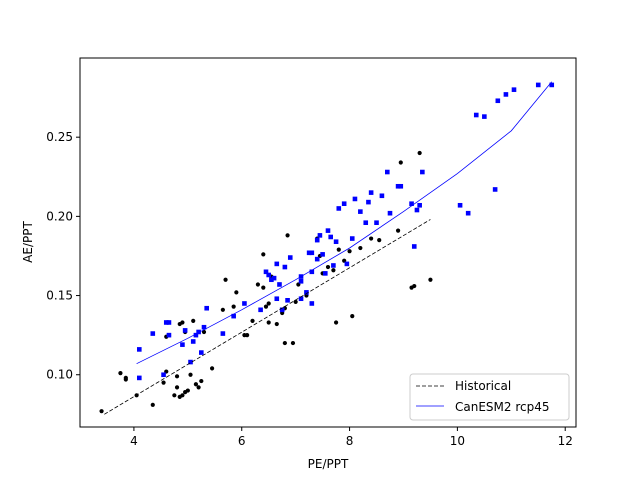 Image resolution: width=640 pixels, height=480 pixels. Describe the element at coordinates (502, 407) in the screenshot. I see `legend-label-canesm2: CanESM2 rcp45` at that location.